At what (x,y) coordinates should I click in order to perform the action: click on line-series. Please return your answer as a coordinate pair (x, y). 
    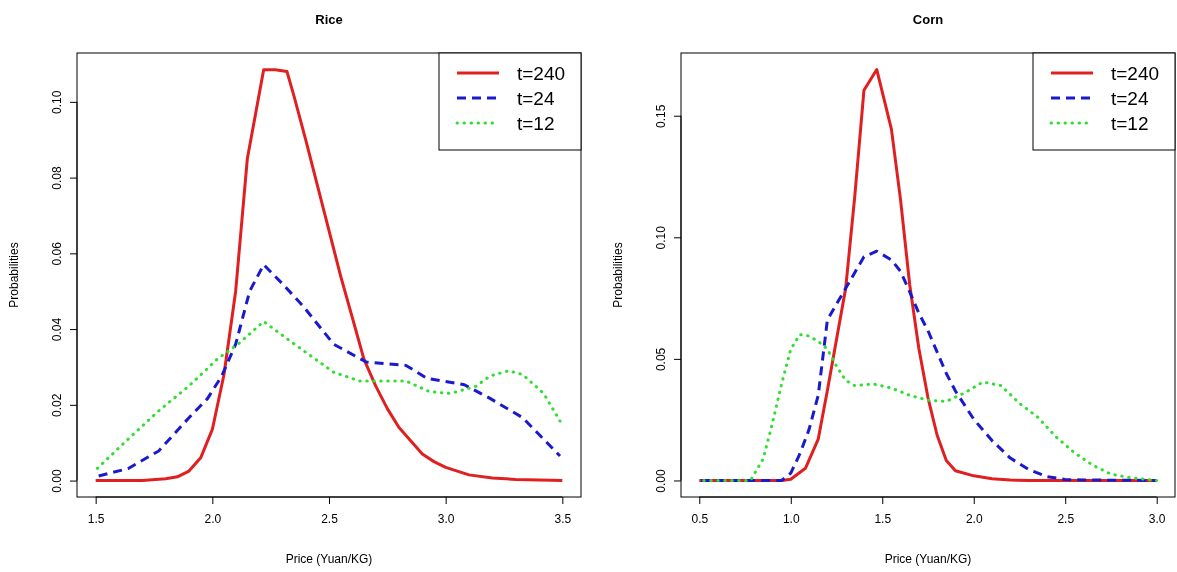
    Looking at the image, I should click on (328, 396).